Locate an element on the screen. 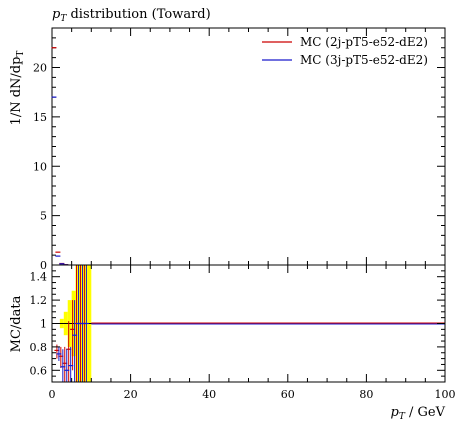  x-tick-label: 100 is located at coordinates (445, 394).